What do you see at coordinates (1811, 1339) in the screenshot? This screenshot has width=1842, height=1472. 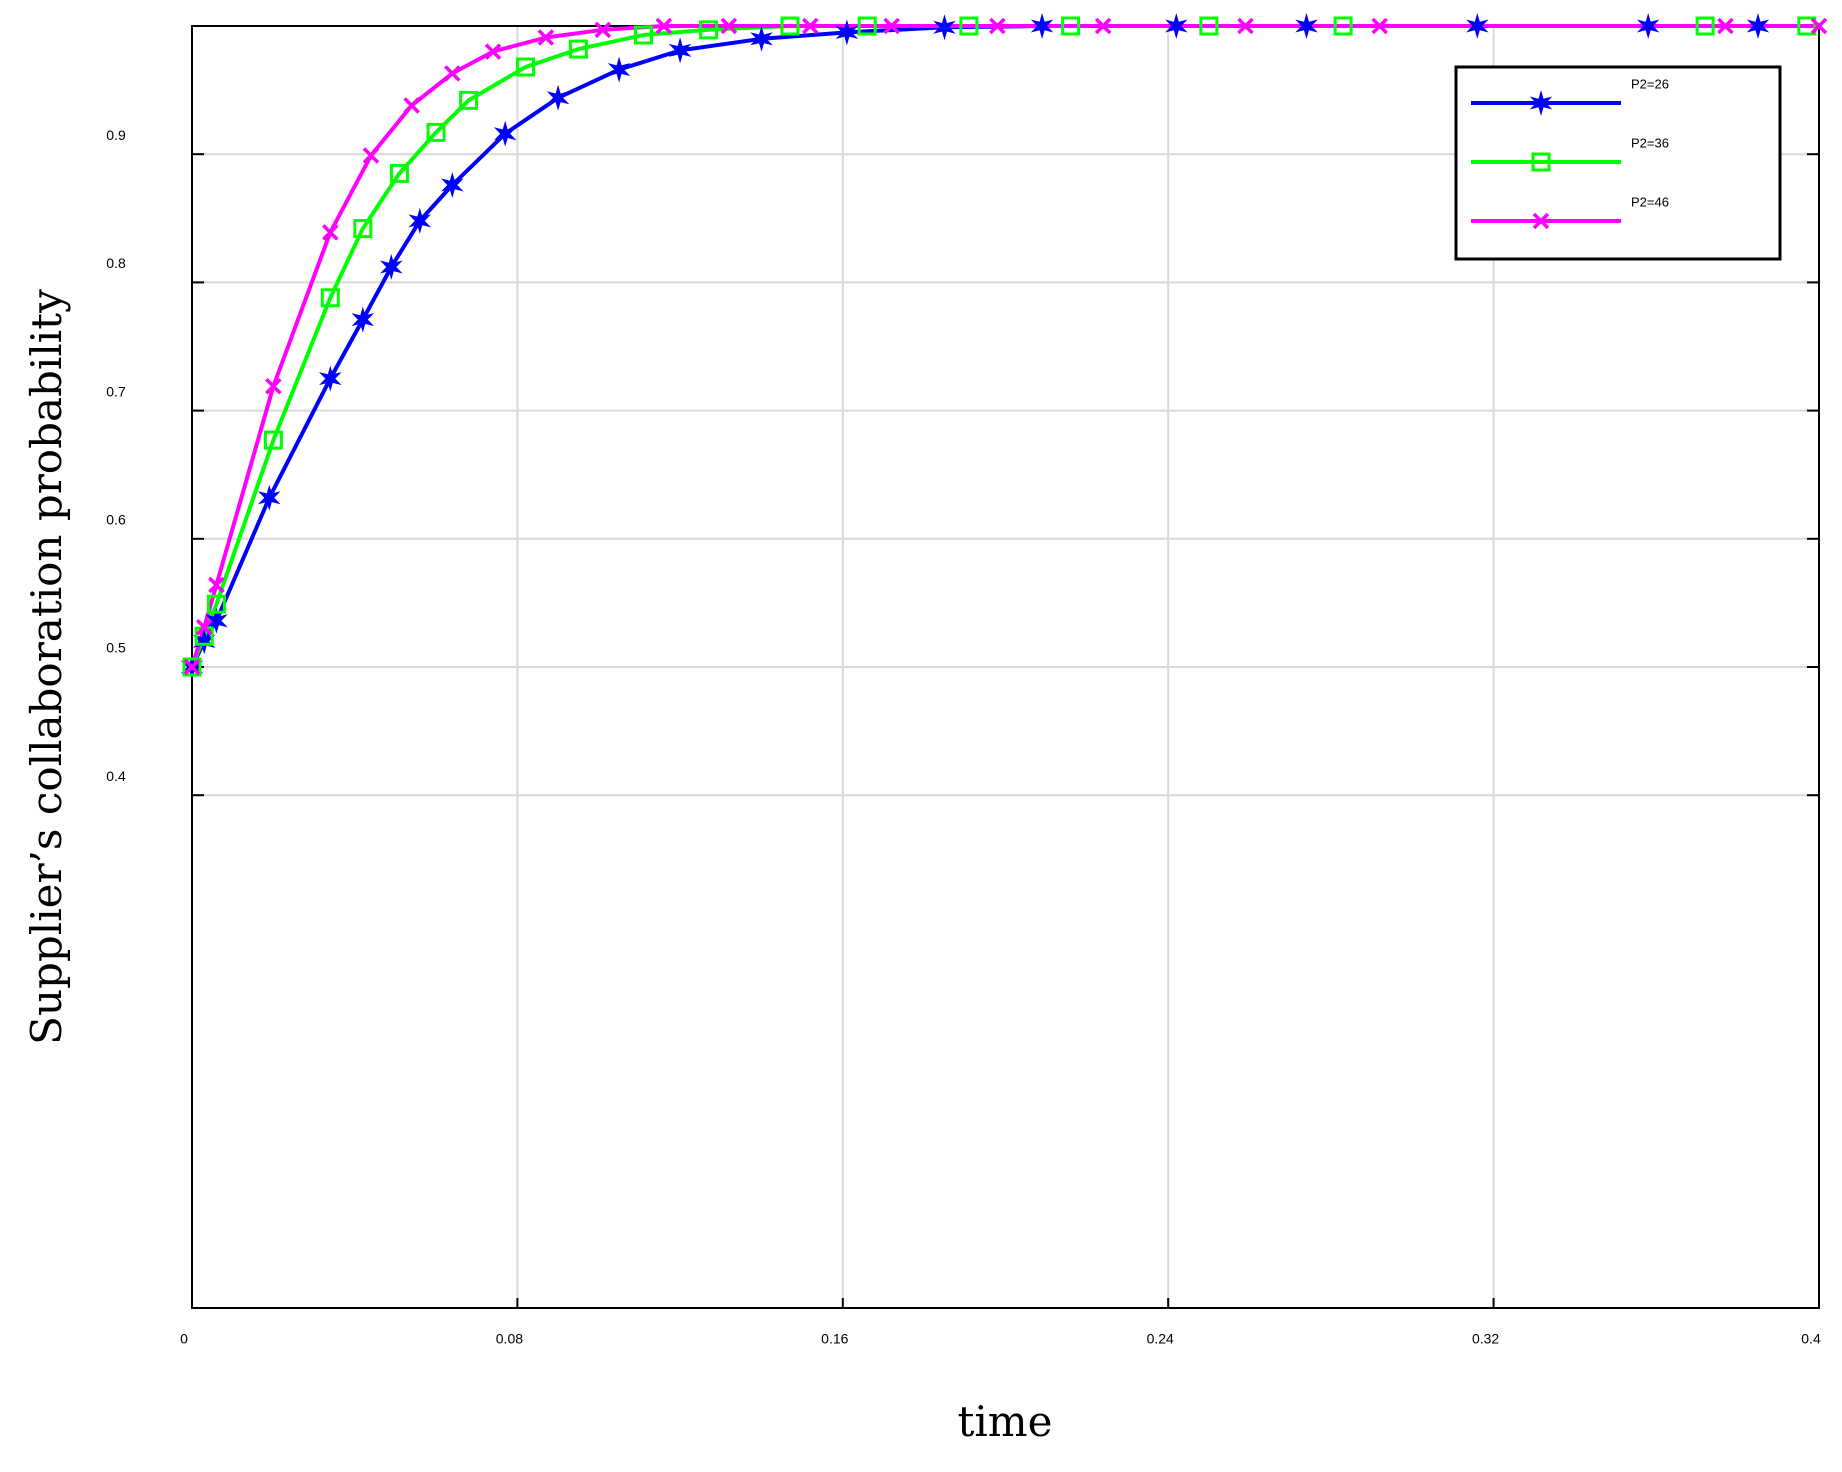 I see `x-tick-label: 0.4` at bounding box center [1811, 1339].